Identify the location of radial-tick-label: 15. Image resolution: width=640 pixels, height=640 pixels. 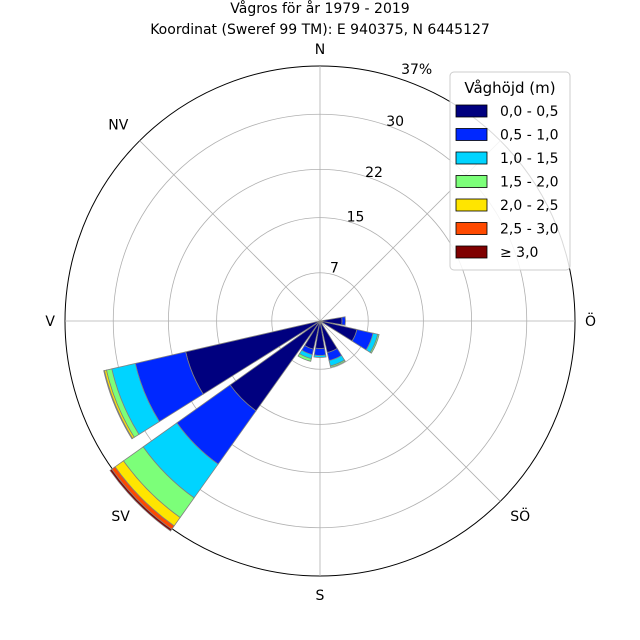
(356, 217).